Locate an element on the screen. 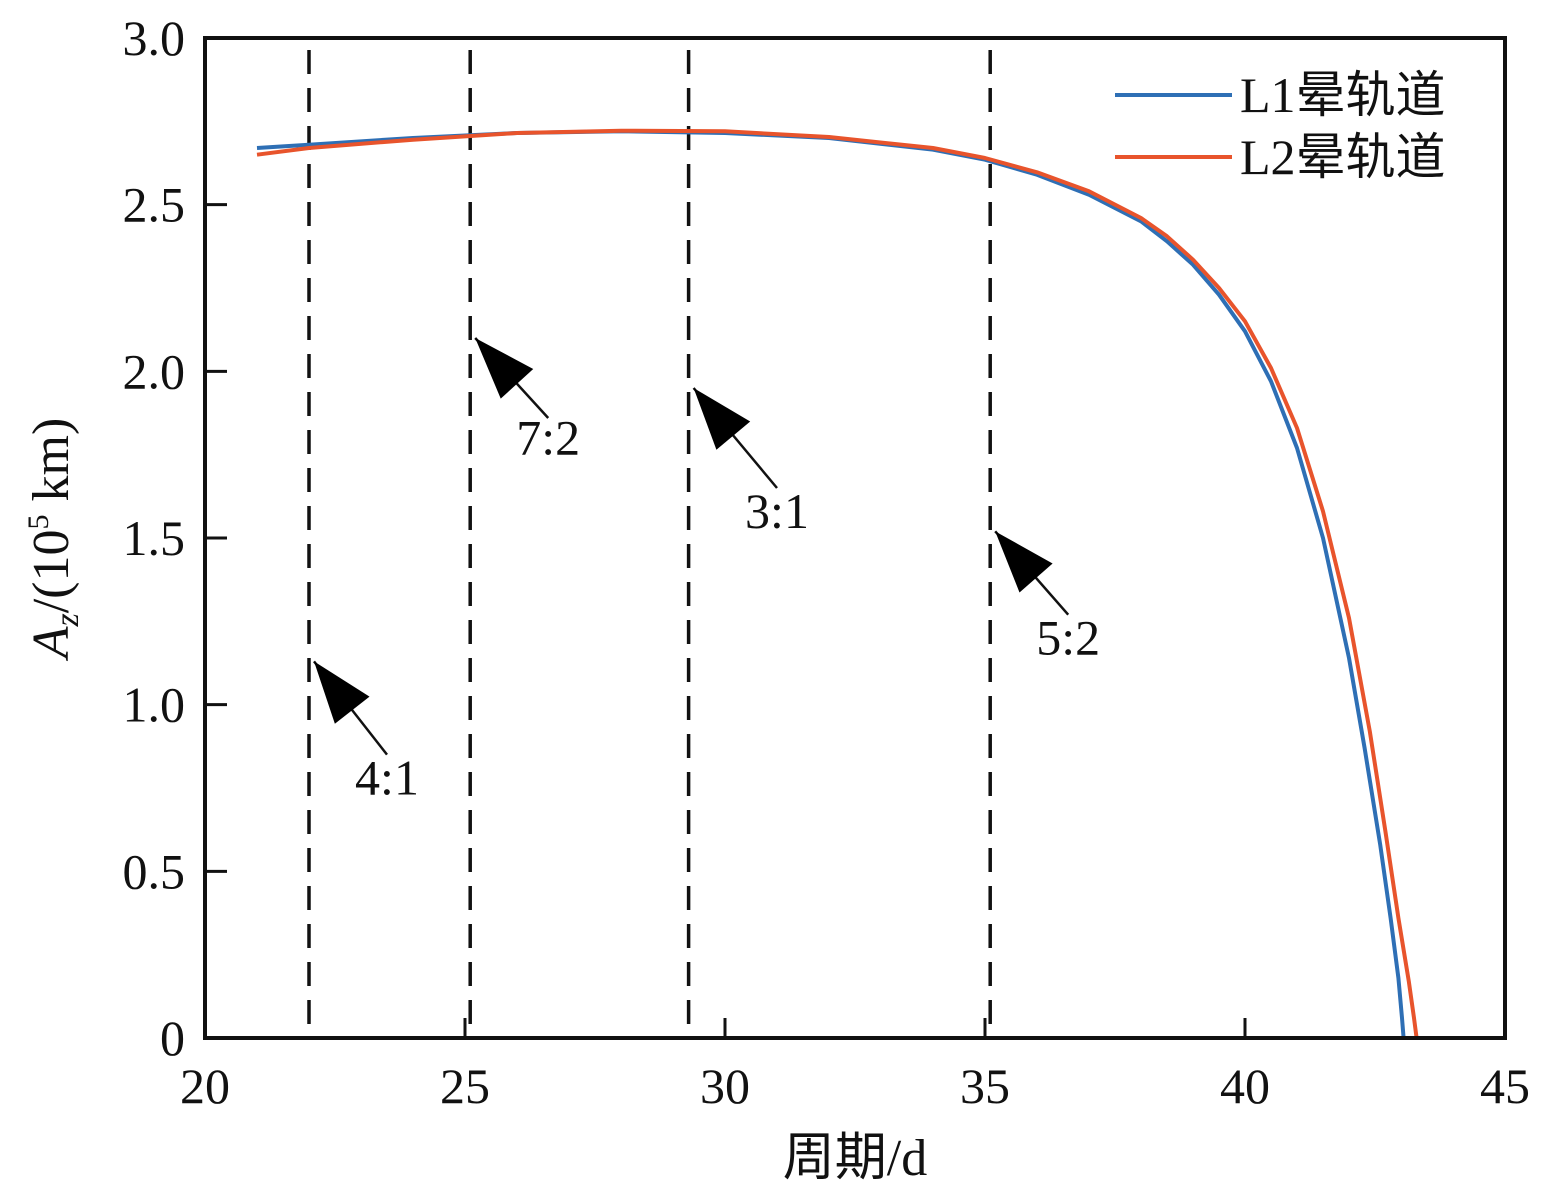 The image size is (1564, 1204). y-tick-label: 0.5 is located at coordinates (154, 871).